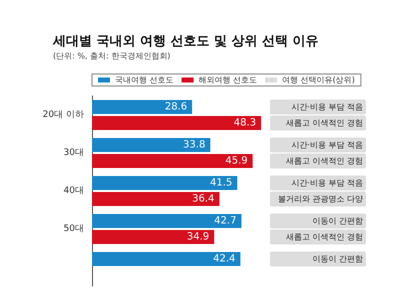 This screenshot has width=410, height=290. I want to click on y-tick-label: 20대 이하, so click(63, 115).